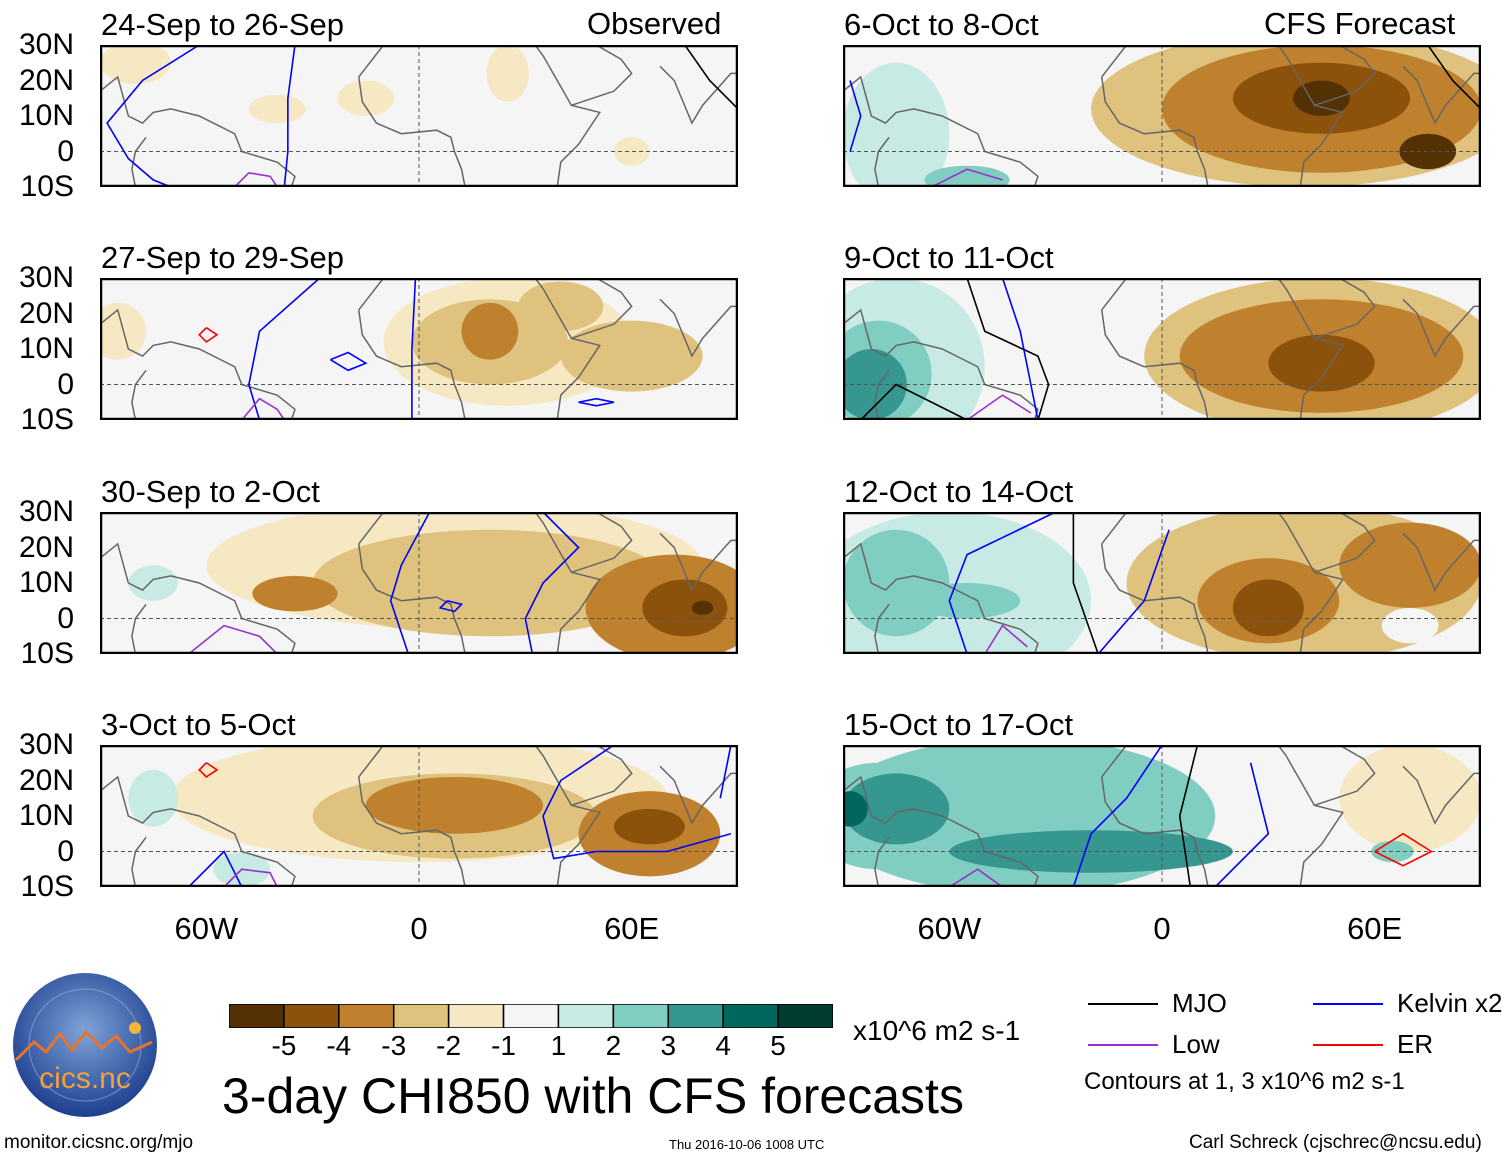 The height and width of the screenshot is (1159, 1510). Describe the element at coordinates (1415, 1044) in the screenshot. I see `legend-label: ER` at that location.